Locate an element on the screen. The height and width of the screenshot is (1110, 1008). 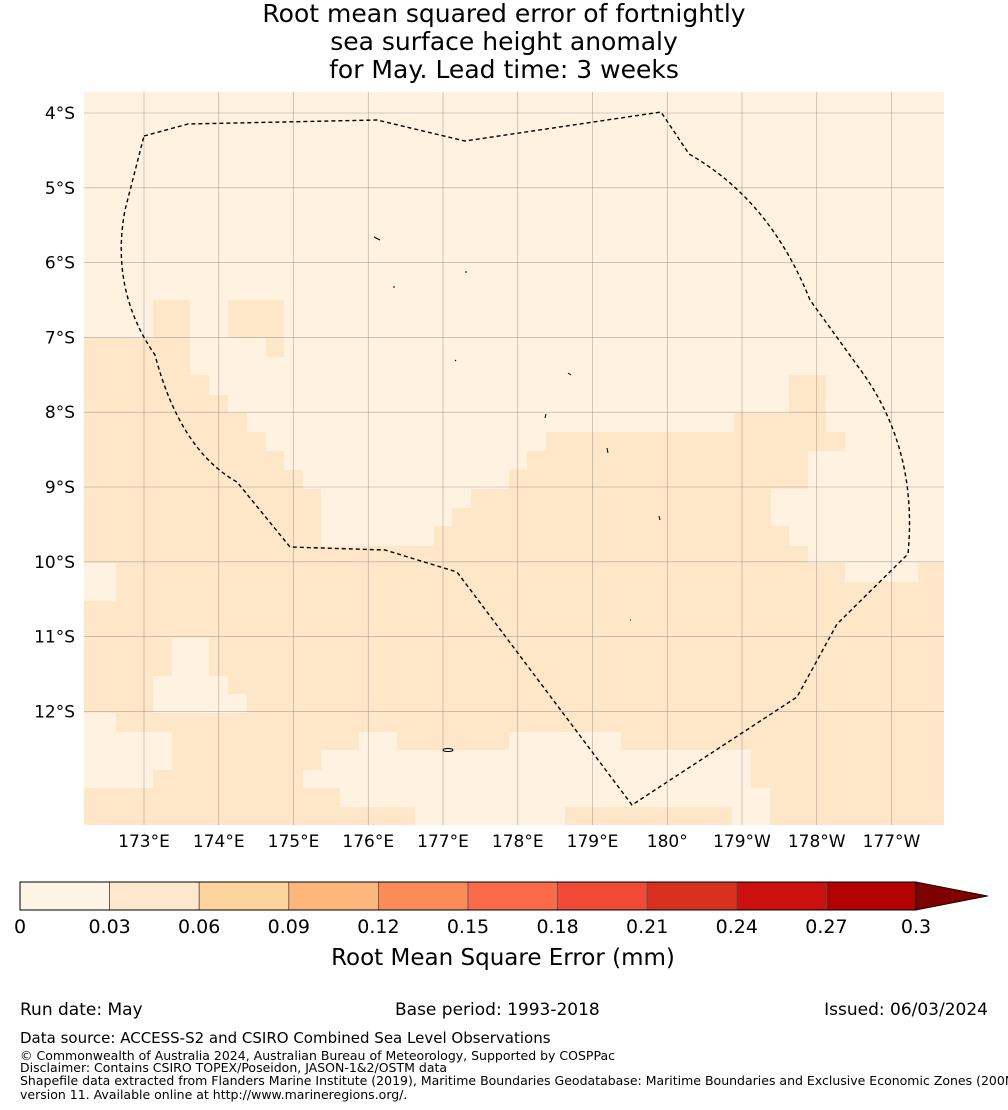
lon-label: 174°E is located at coordinates (219, 842).